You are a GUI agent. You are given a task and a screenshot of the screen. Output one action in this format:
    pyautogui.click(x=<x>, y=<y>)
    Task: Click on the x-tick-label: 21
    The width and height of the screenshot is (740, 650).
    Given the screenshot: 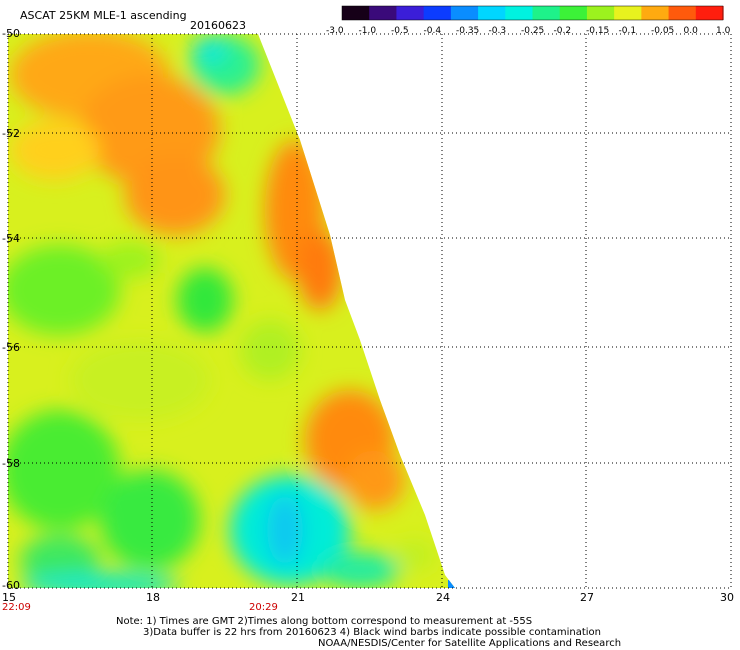 What is the action you would take?
    pyautogui.click(x=298, y=597)
    